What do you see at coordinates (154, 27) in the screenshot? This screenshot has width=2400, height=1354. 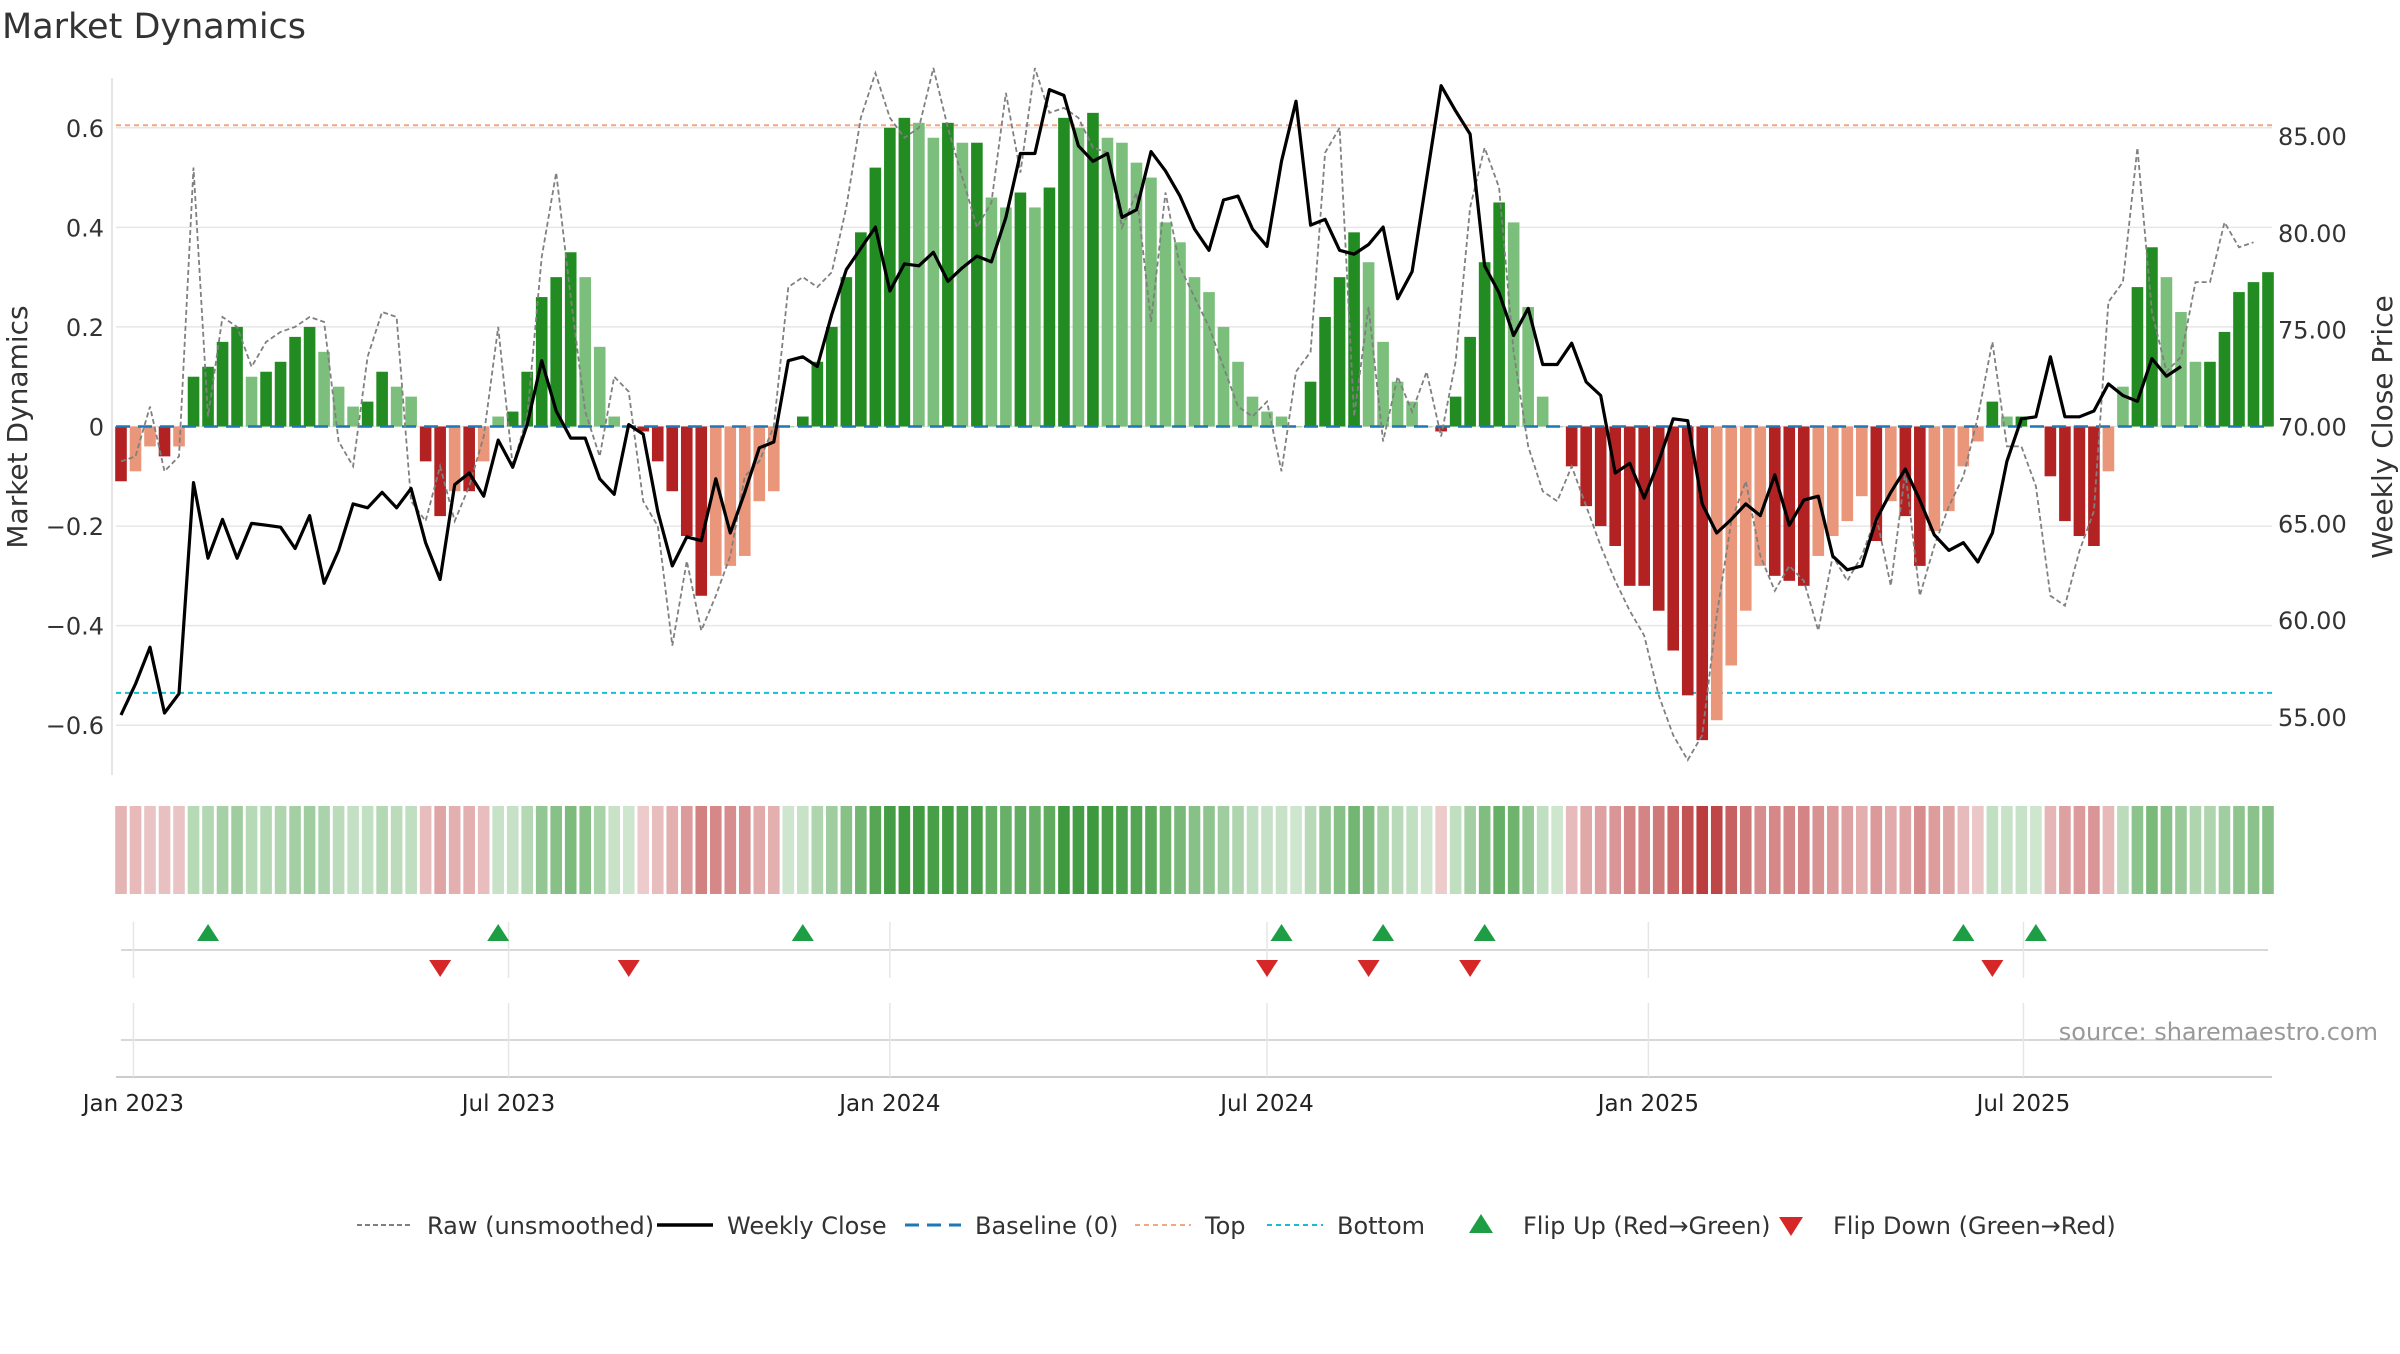 I see `chart-title: Market Dynamics` at bounding box center [154, 27].